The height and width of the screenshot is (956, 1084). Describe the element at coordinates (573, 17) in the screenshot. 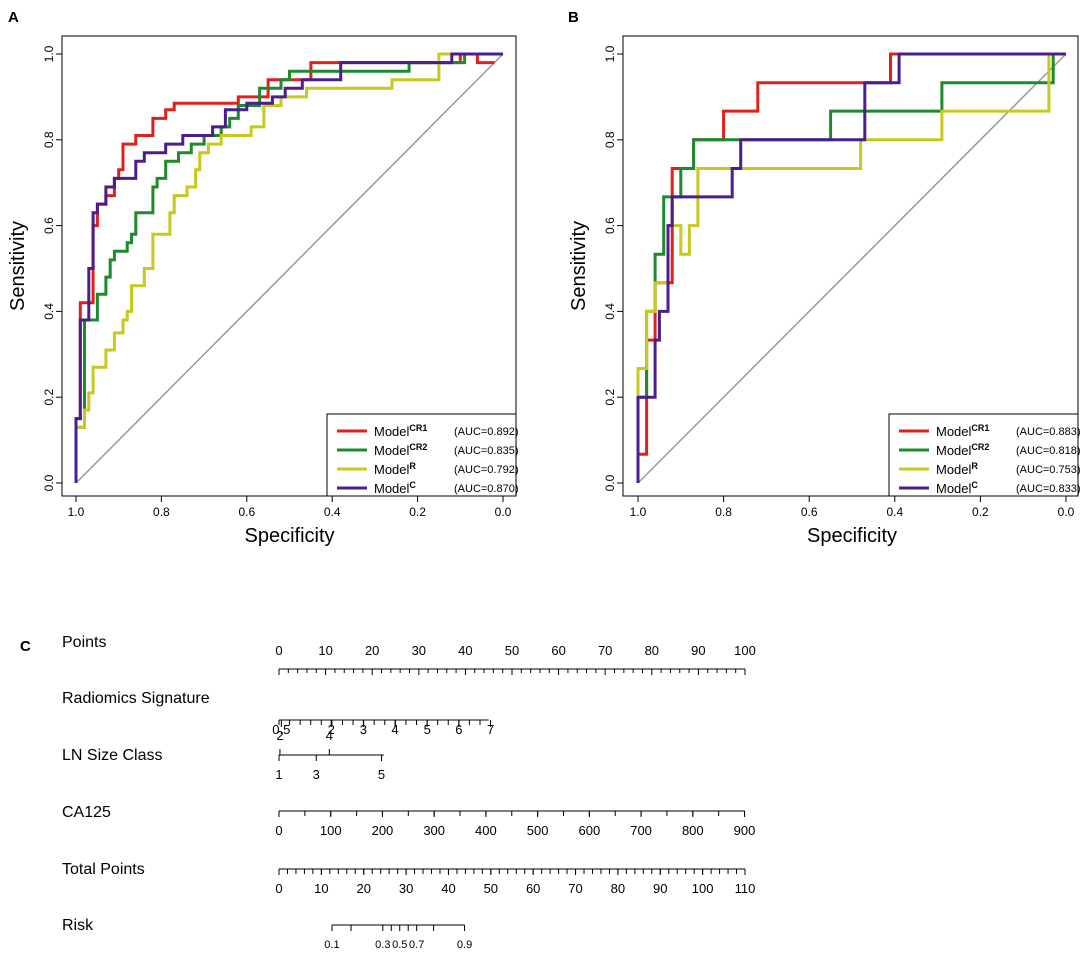

I see `panel-label-b: B` at that location.